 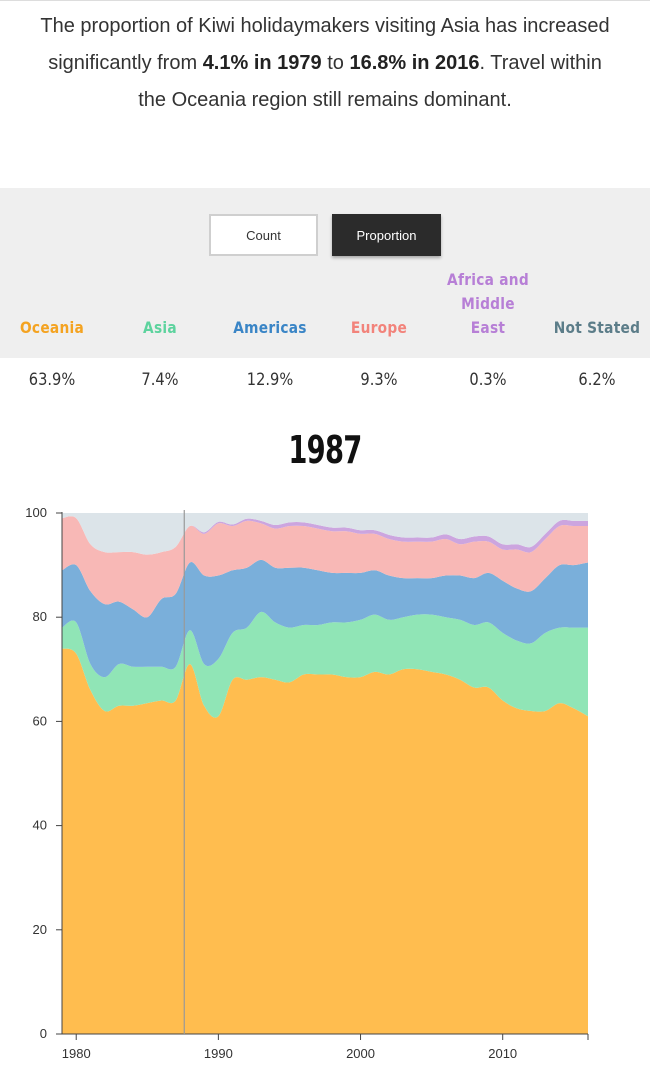 What do you see at coordinates (43, 1033) in the screenshot?
I see `y-tick-label-0: 0` at bounding box center [43, 1033].